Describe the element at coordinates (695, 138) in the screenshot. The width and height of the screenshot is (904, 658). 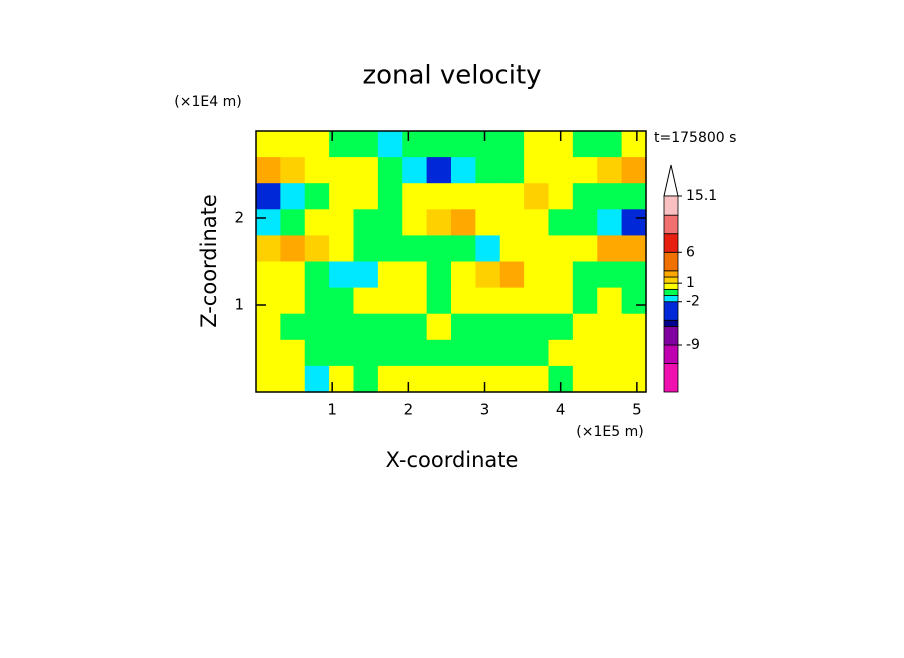
I see `time-annotation: t=175800 s` at that location.